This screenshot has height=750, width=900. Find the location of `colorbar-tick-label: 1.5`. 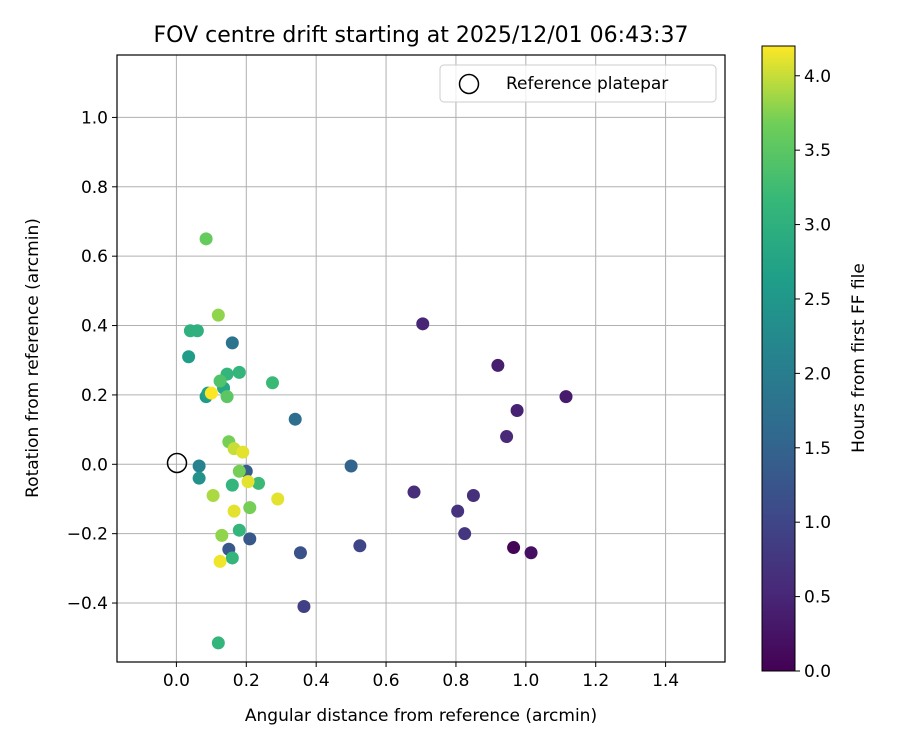

colorbar-tick-label: 1.5 is located at coordinates (817, 449).